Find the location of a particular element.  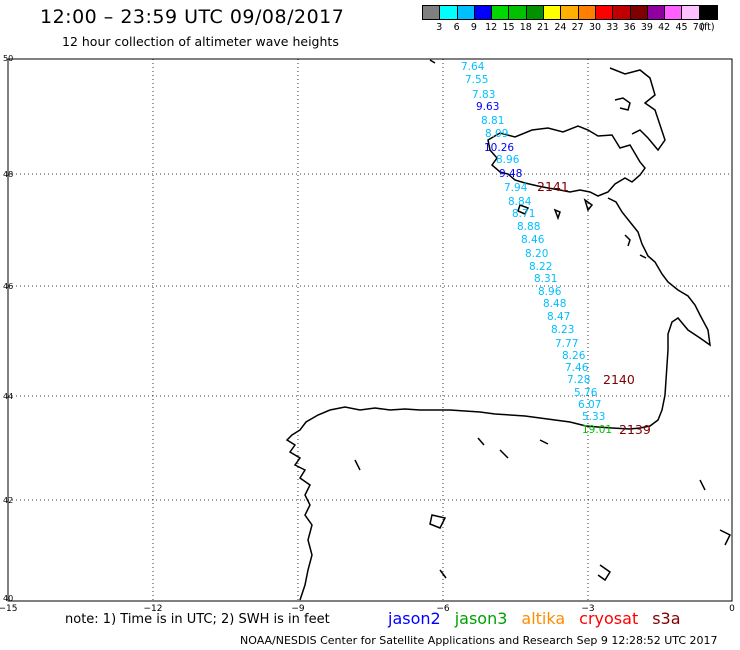

wave-height-value: 8.81 is located at coordinates (492, 121).